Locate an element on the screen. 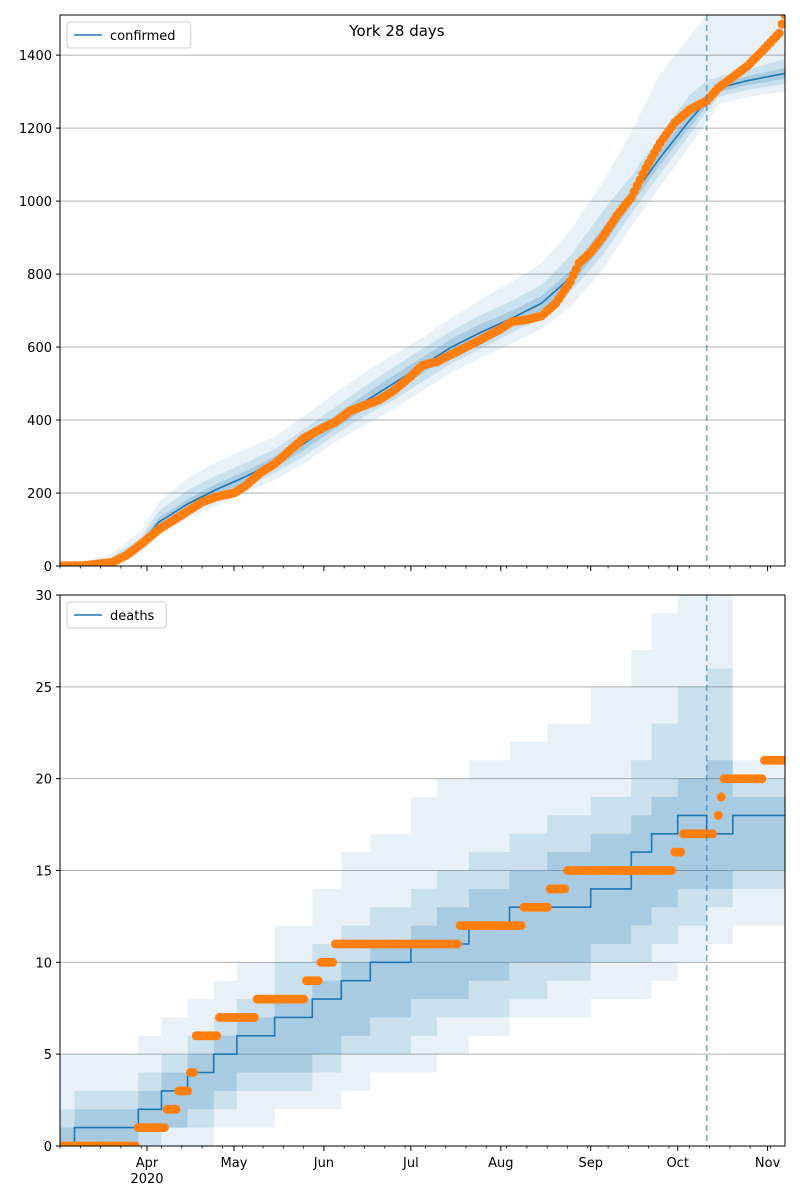  chart-title: York 28 days is located at coordinates (396, 31).